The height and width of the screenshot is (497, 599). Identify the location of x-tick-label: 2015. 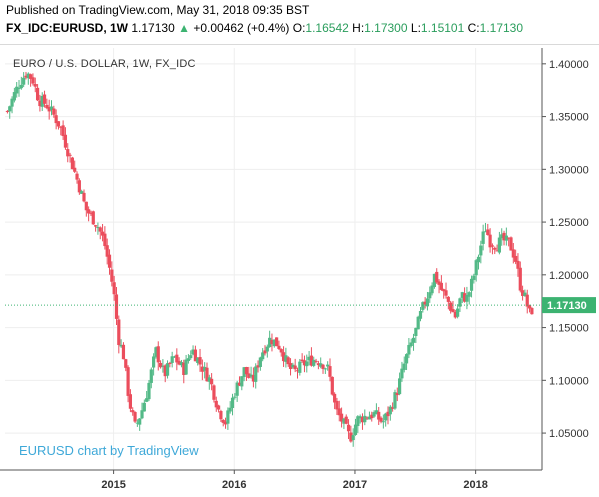
(113, 485).